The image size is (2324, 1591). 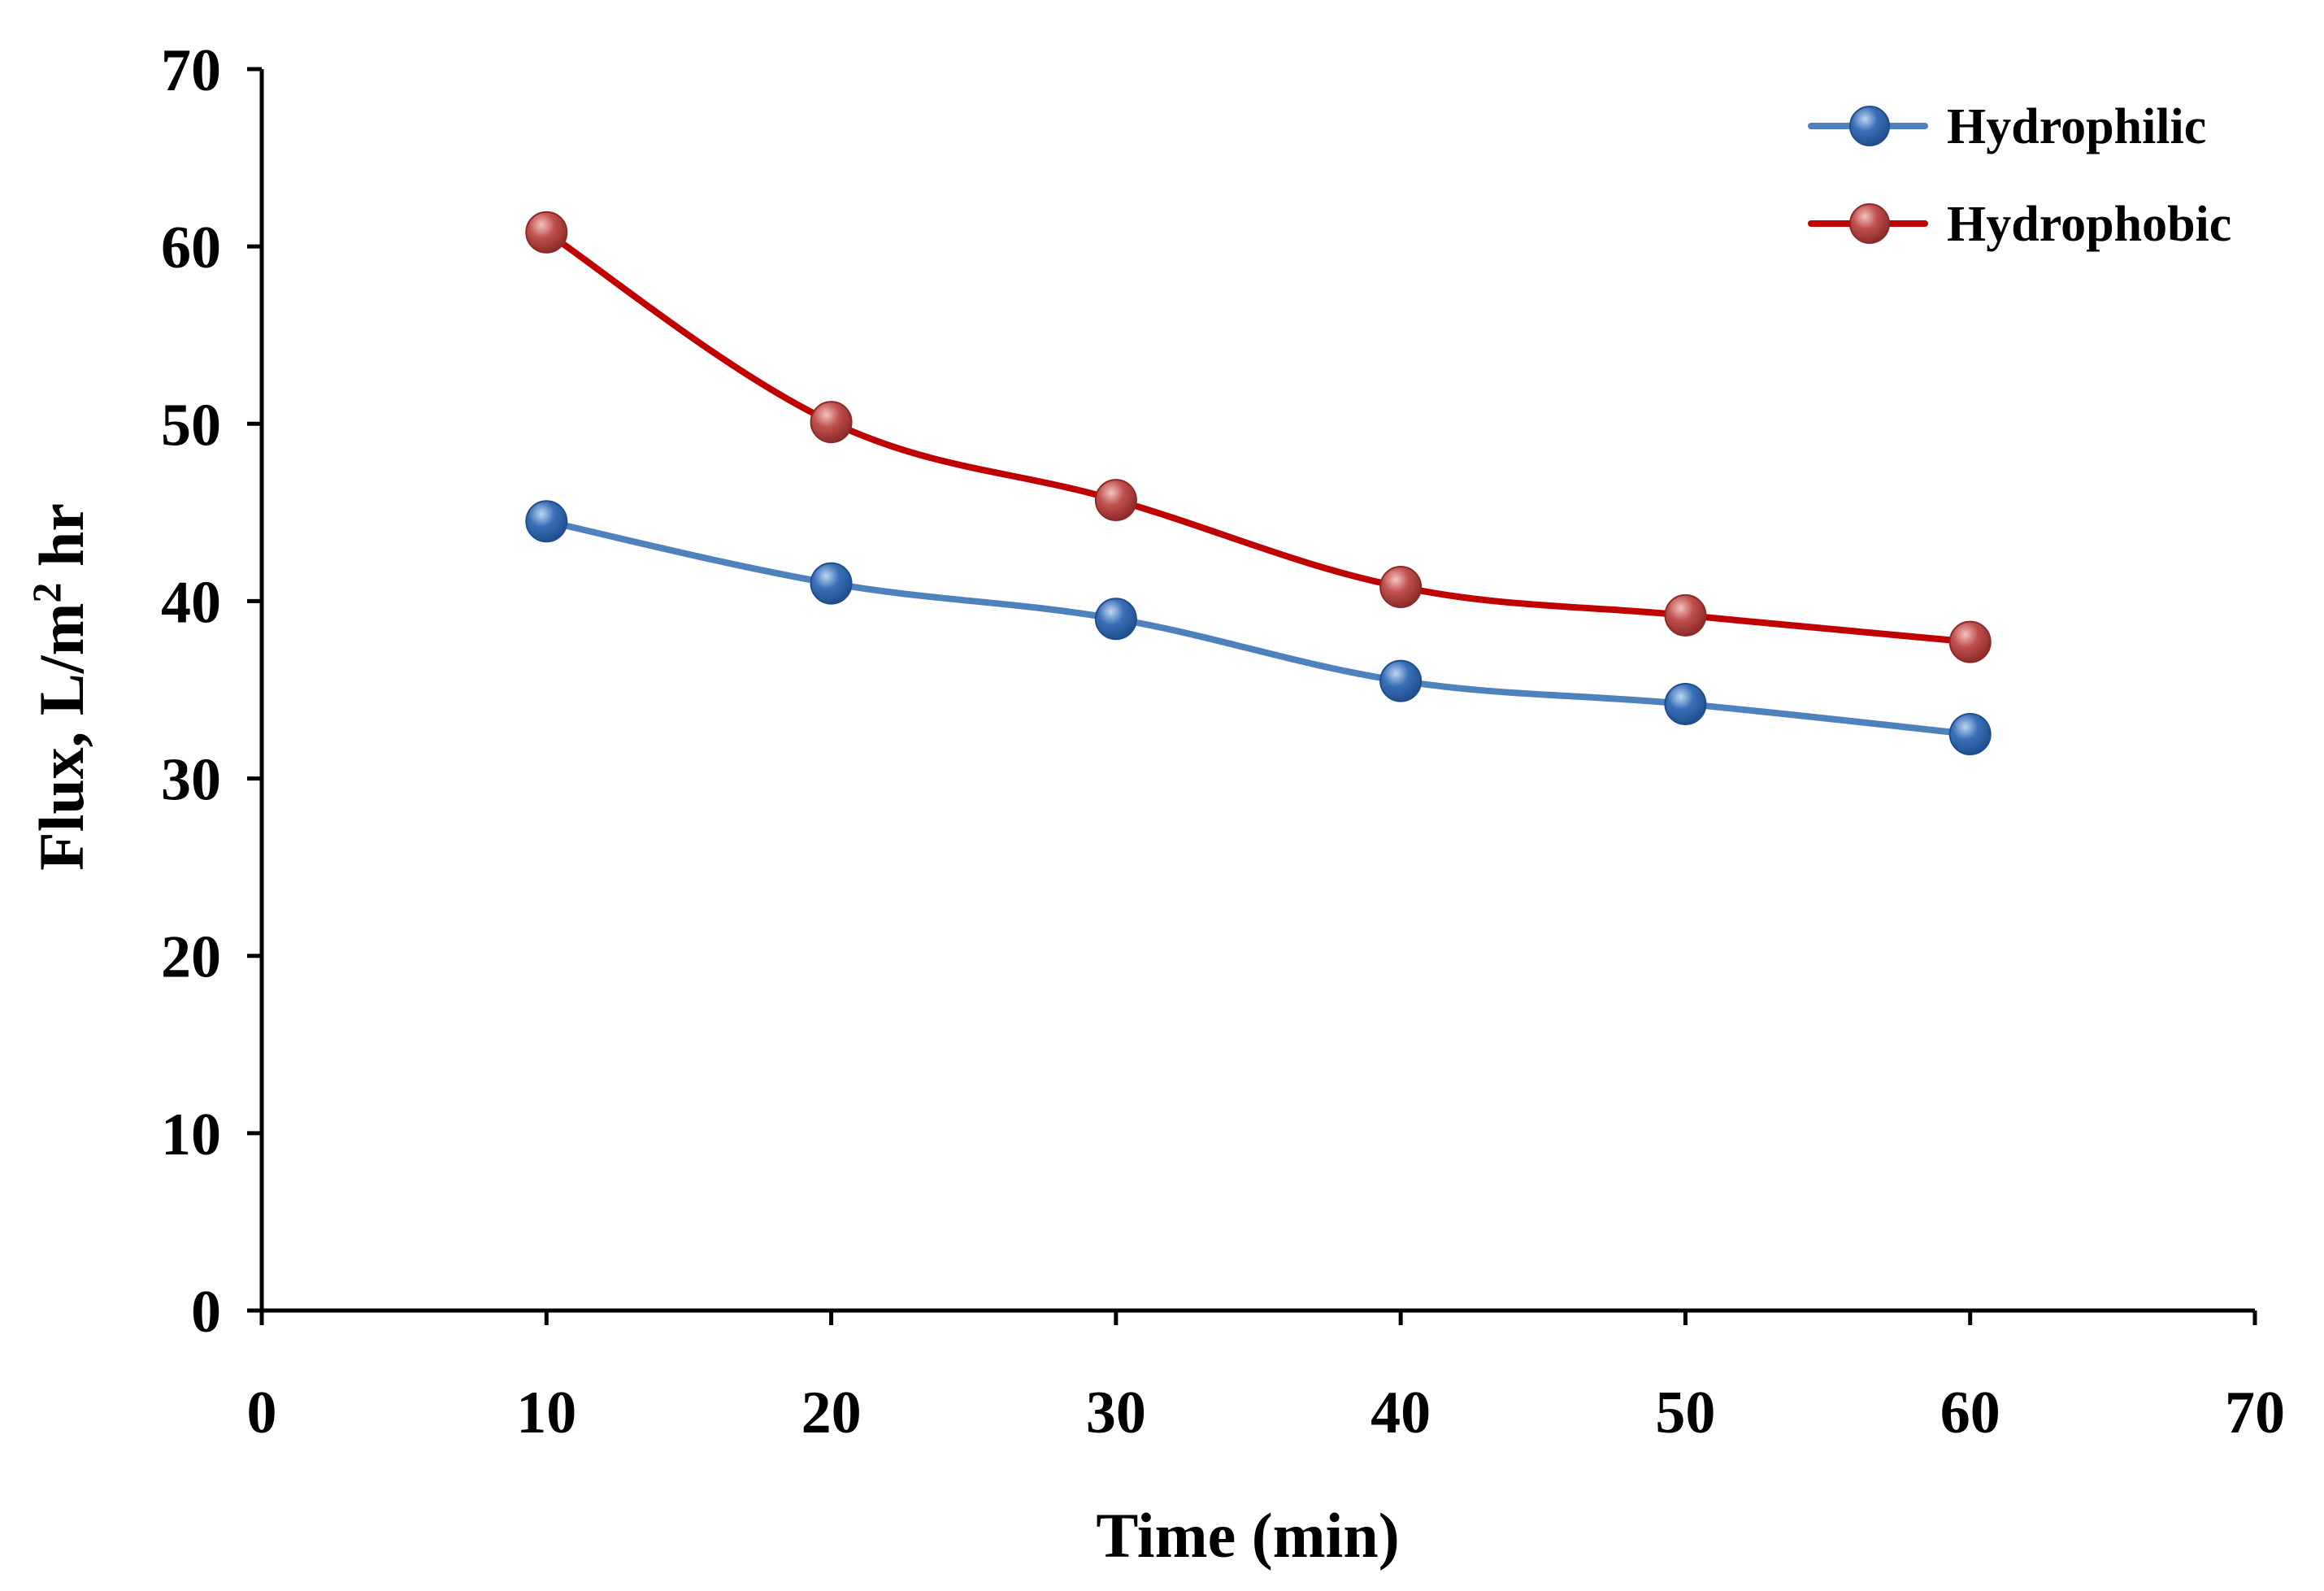 I want to click on x-tick-label: 30, so click(x=1116, y=1413).